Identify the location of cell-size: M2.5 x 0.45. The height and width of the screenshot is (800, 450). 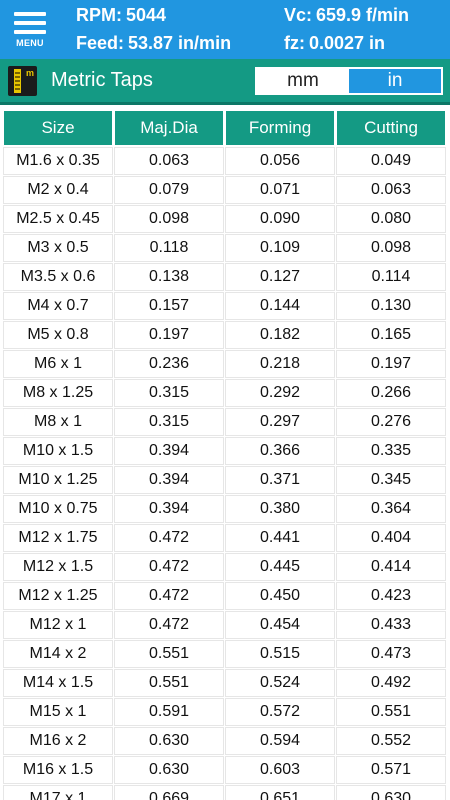
(58, 219).